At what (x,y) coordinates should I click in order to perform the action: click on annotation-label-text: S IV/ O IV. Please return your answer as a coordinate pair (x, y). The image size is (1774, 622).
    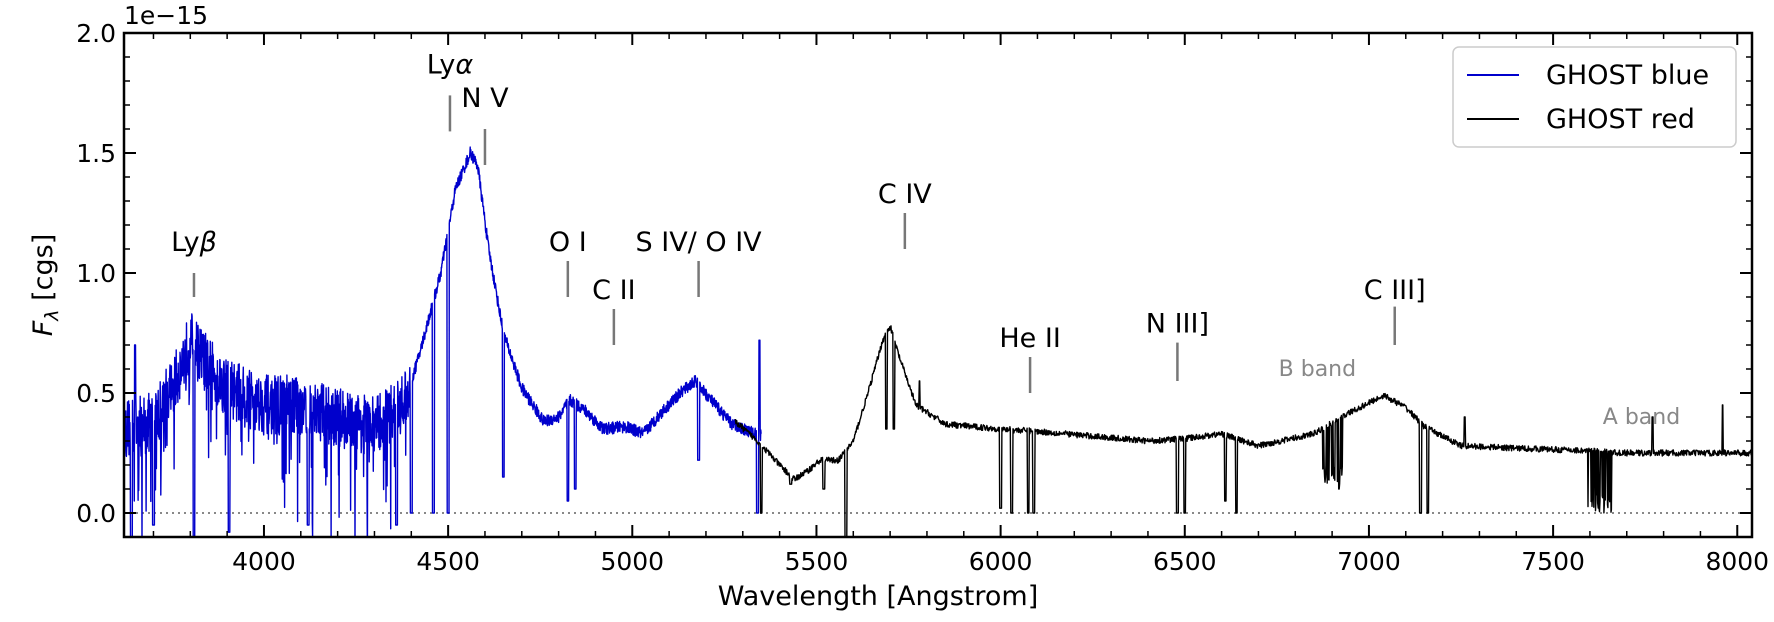
    Looking at the image, I should click on (699, 242).